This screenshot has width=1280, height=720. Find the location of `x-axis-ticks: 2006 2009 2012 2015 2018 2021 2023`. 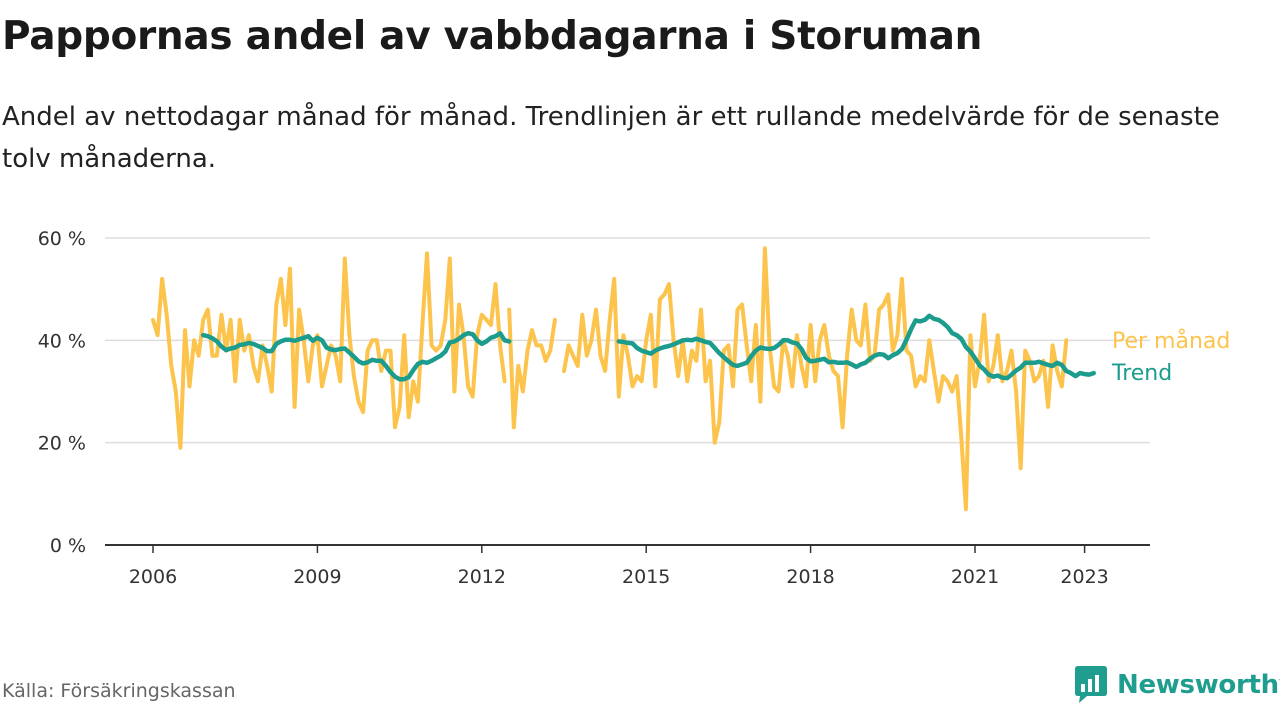

x-axis-ticks: 2006 2009 2012 2015 2018 2021 2023 is located at coordinates (627, 566).